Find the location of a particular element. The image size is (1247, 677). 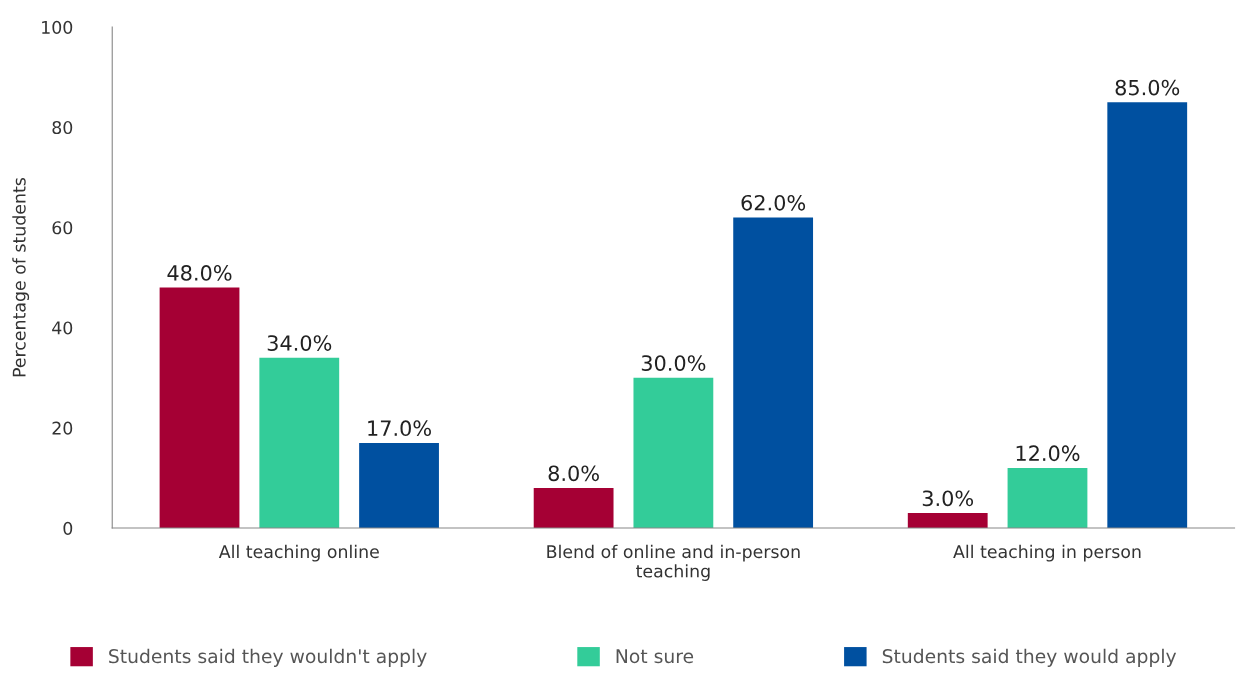

y-tick-label: 0 is located at coordinates (68, 528).